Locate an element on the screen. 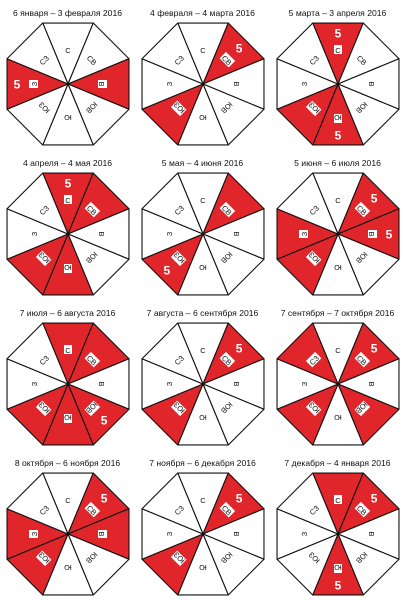  period-title: 5 марта – 3 апреля 2016 is located at coordinates (337, 13).